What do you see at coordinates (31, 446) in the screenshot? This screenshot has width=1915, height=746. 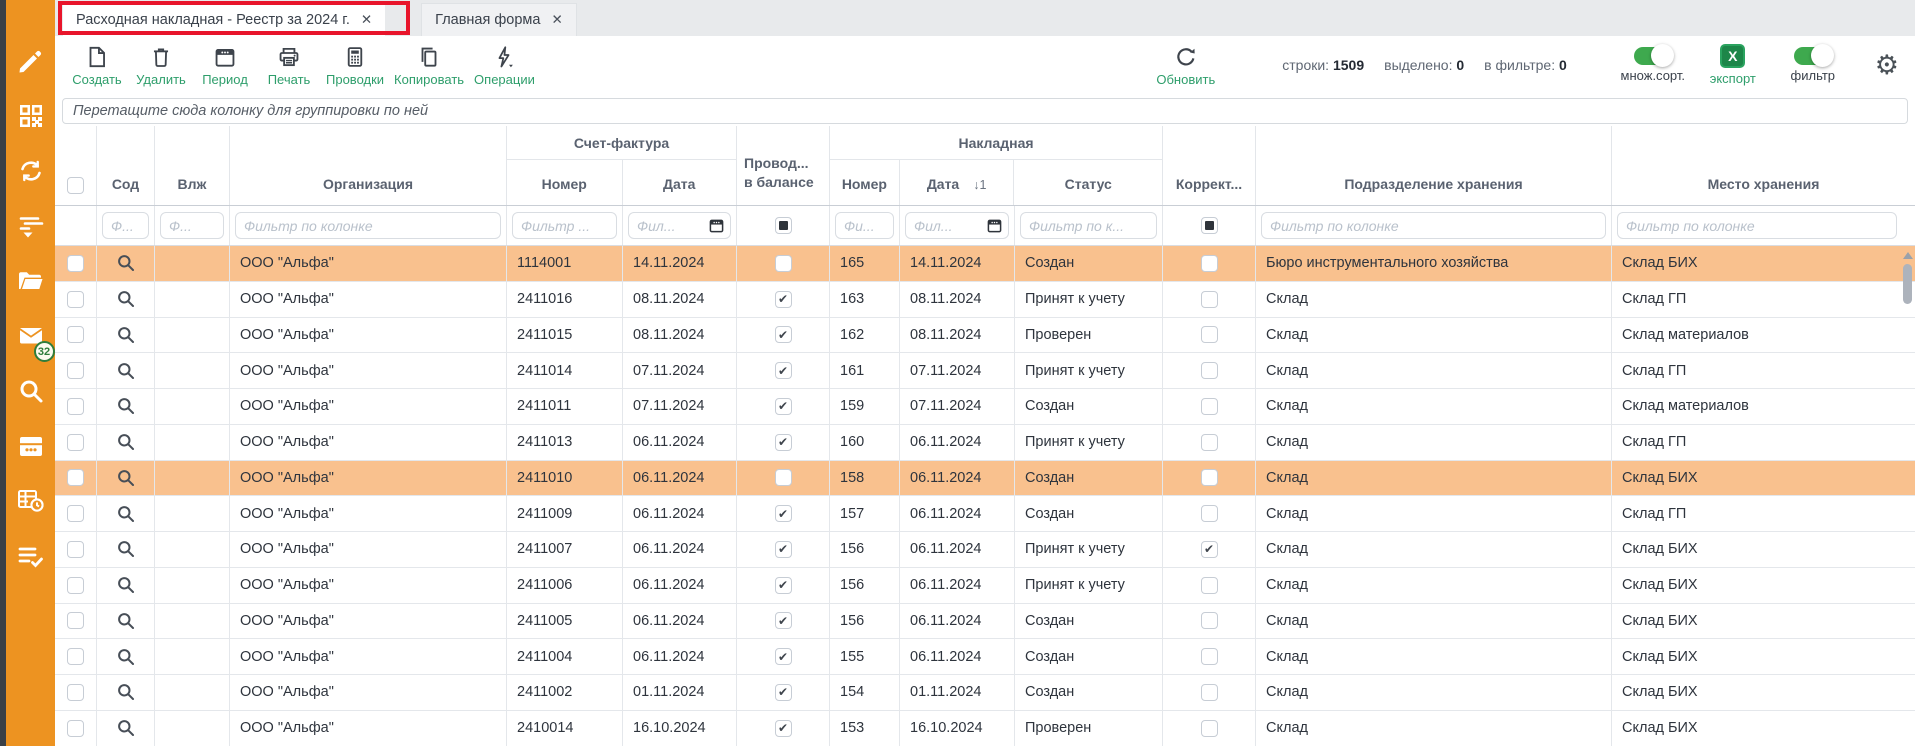 I see `sidebar-item-calendar` at bounding box center [31, 446].